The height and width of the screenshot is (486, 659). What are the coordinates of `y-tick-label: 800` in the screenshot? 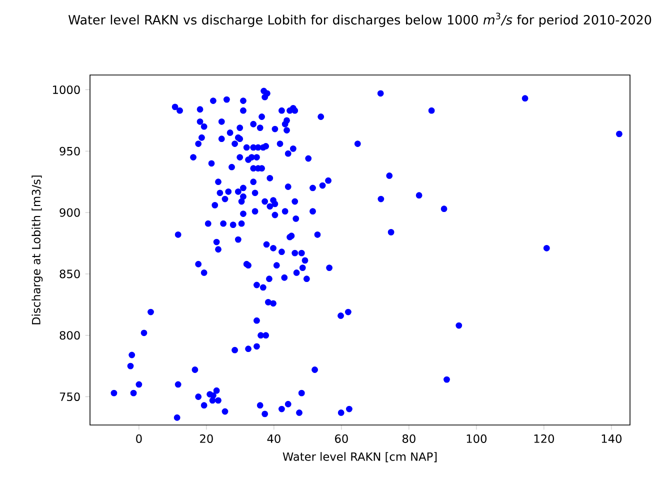 It's located at (70, 335).